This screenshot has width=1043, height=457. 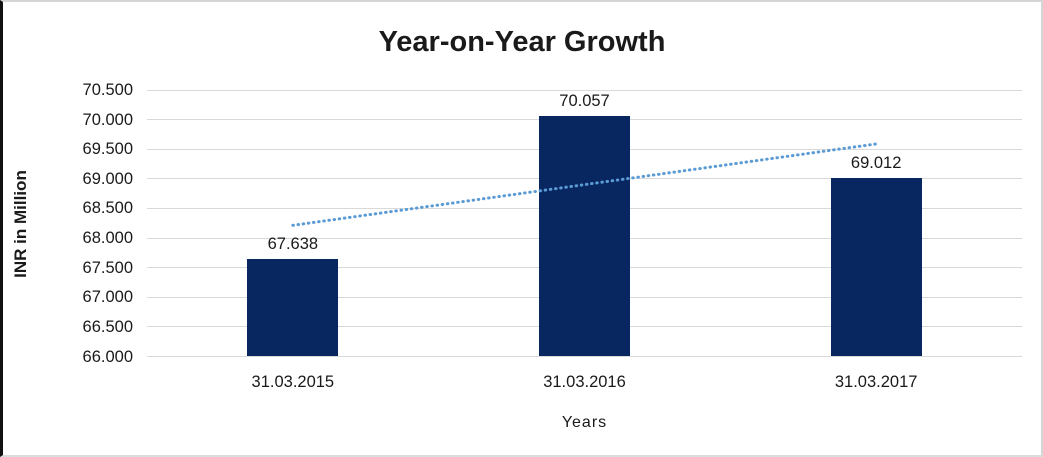 I want to click on y-axis-tick-label: 68.000, so click(x=107, y=238).